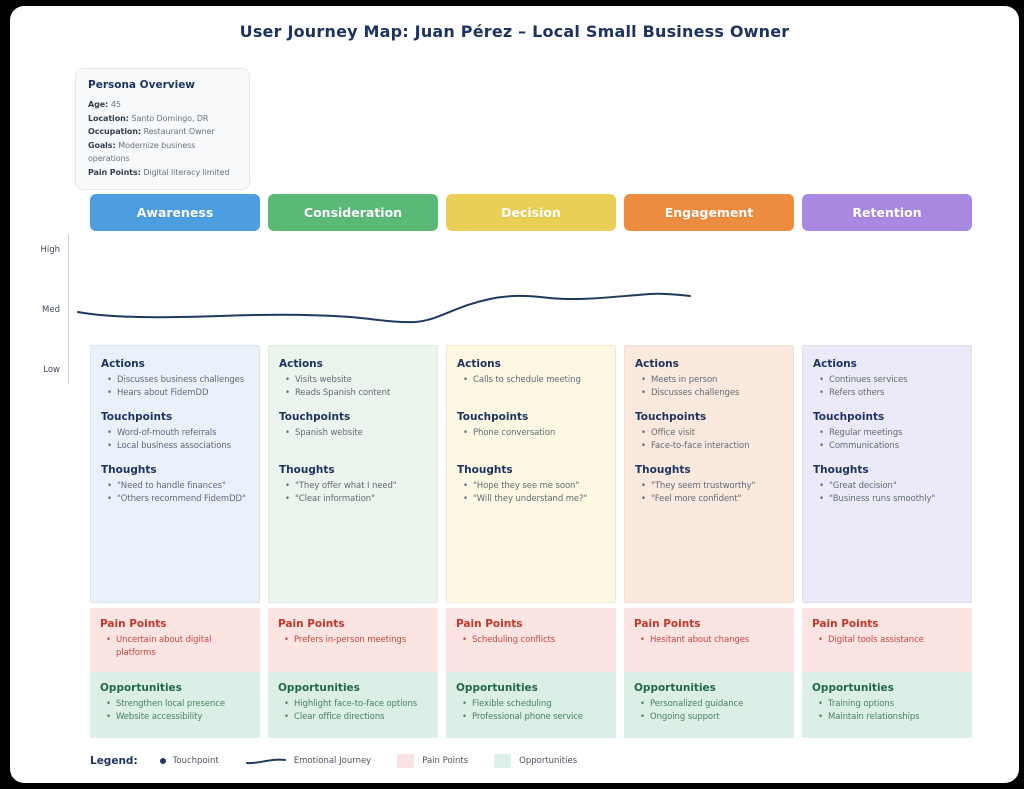 The height and width of the screenshot is (789, 1024). What do you see at coordinates (178, 646) in the screenshot?
I see `list-item: Uncertain about digital platforms` at bounding box center [178, 646].